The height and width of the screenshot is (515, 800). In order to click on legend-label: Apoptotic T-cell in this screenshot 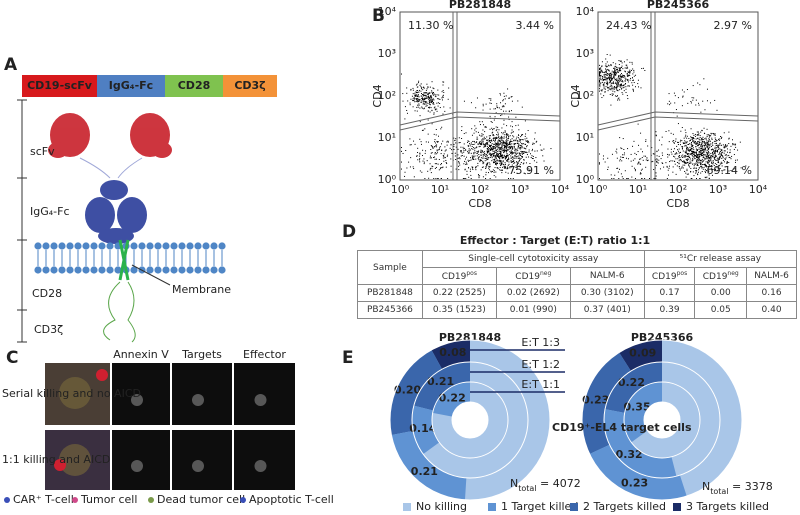, I will do `click(291, 499)`.